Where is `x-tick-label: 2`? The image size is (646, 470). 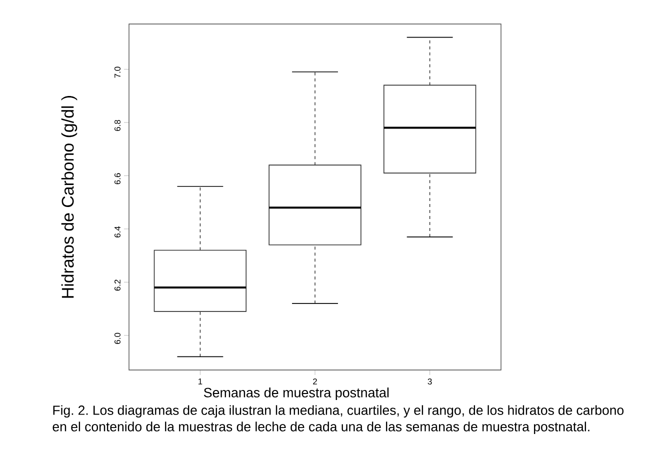 x-tick-label: 2 is located at coordinates (315, 381).